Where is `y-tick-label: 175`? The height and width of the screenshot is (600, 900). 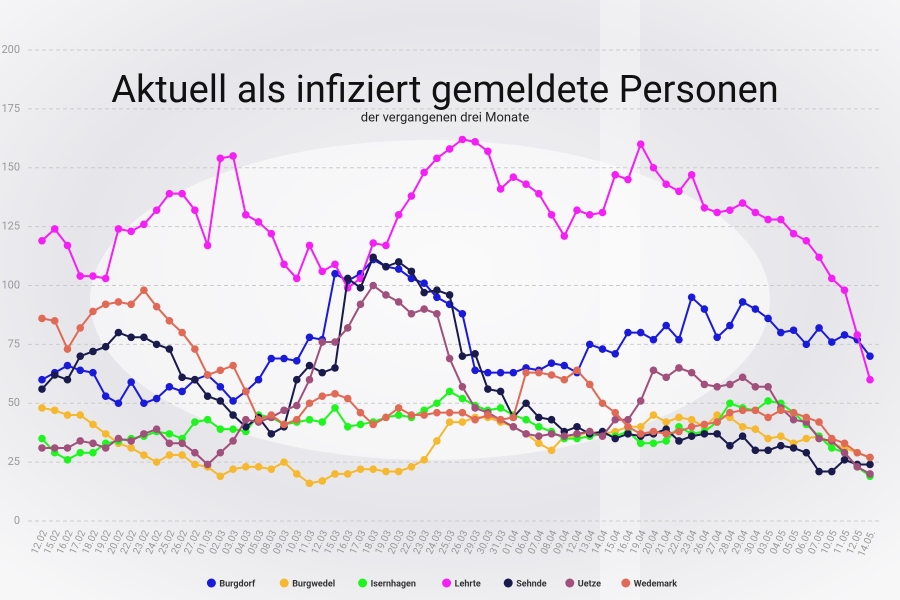 y-tick-label: 175 is located at coordinates (10, 108).